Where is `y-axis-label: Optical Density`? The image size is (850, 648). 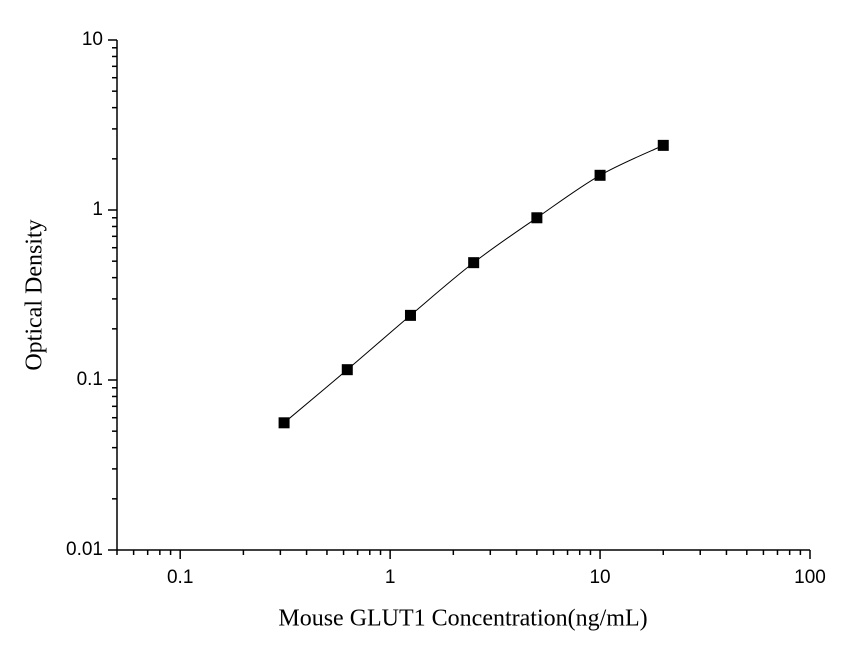
y-axis-label: Optical Density is located at coordinates (35, 294).